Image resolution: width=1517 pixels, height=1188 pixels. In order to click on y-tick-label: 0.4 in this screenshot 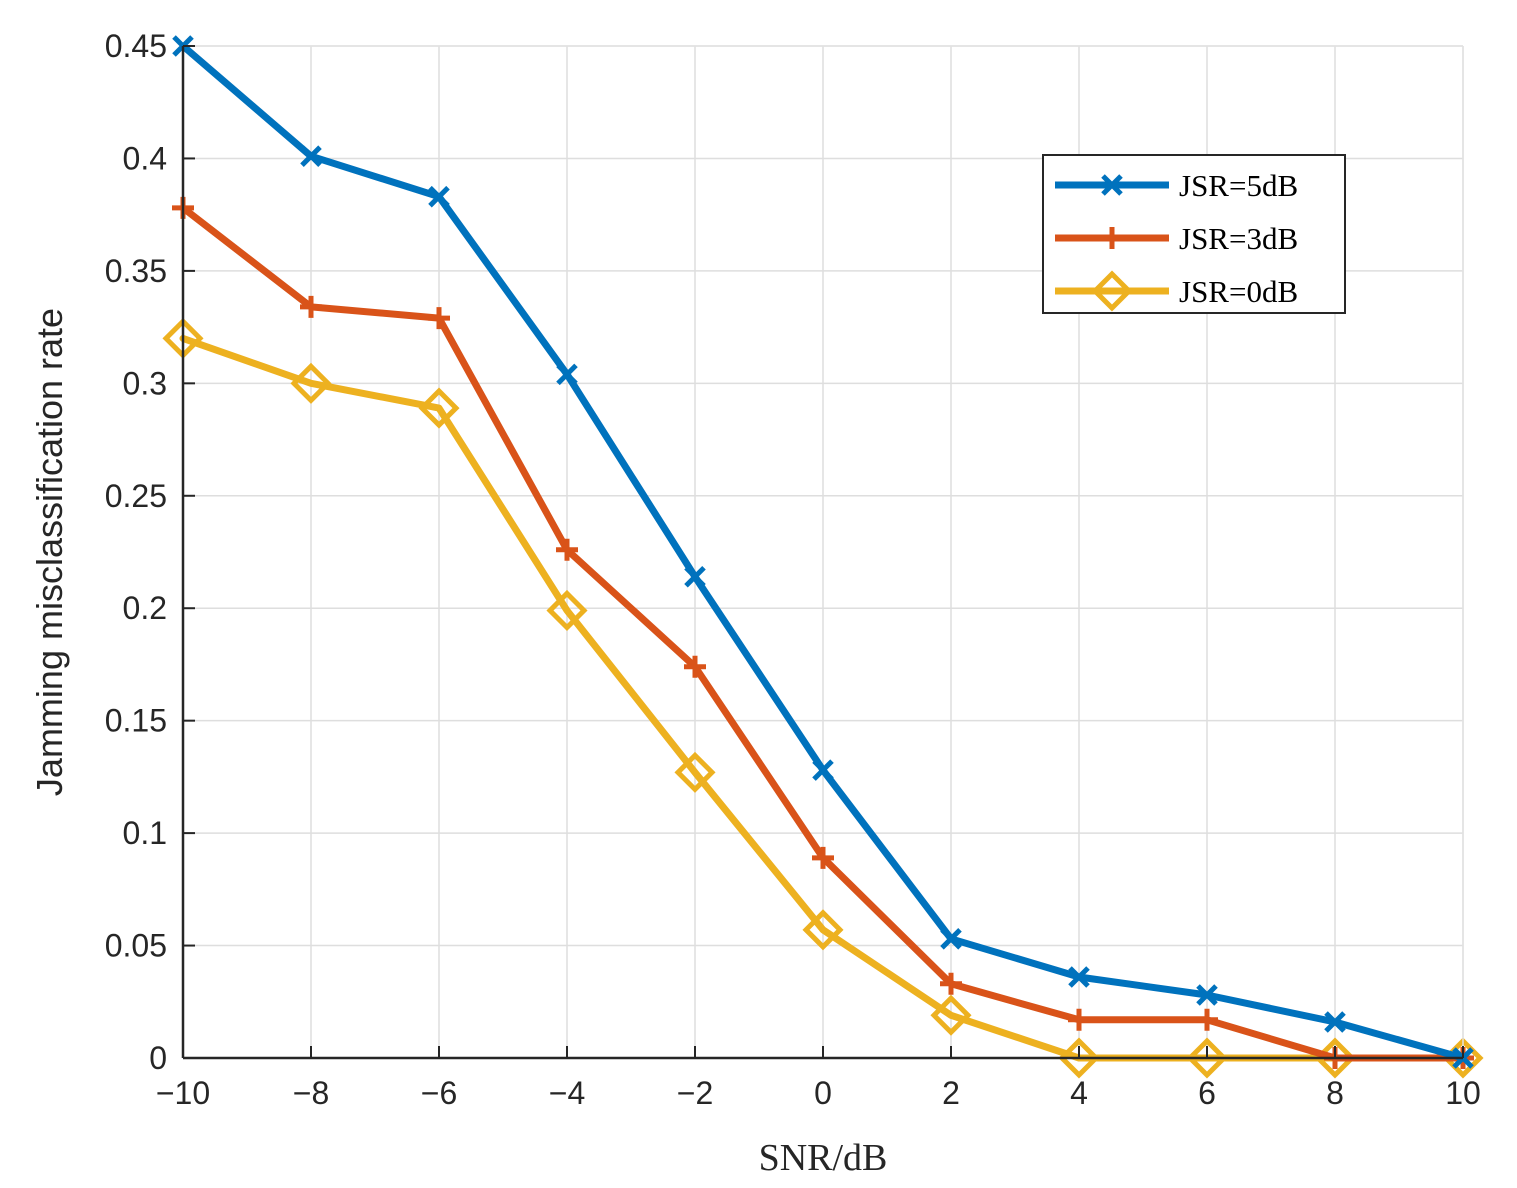, I will do `click(145, 158)`.